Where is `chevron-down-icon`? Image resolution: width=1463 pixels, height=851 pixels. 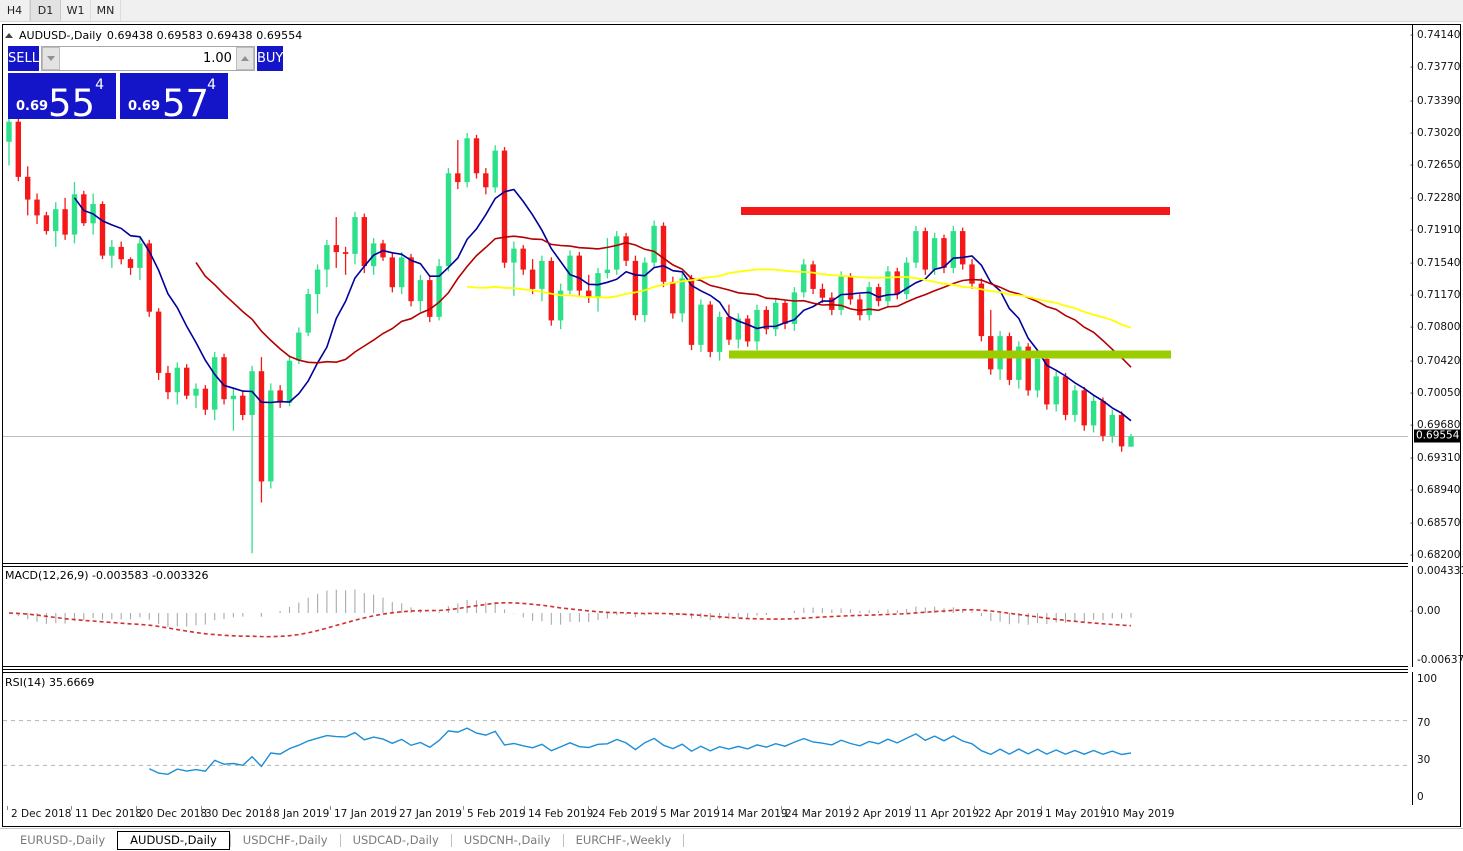 chevron-down-icon is located at coordinates (50, 58).